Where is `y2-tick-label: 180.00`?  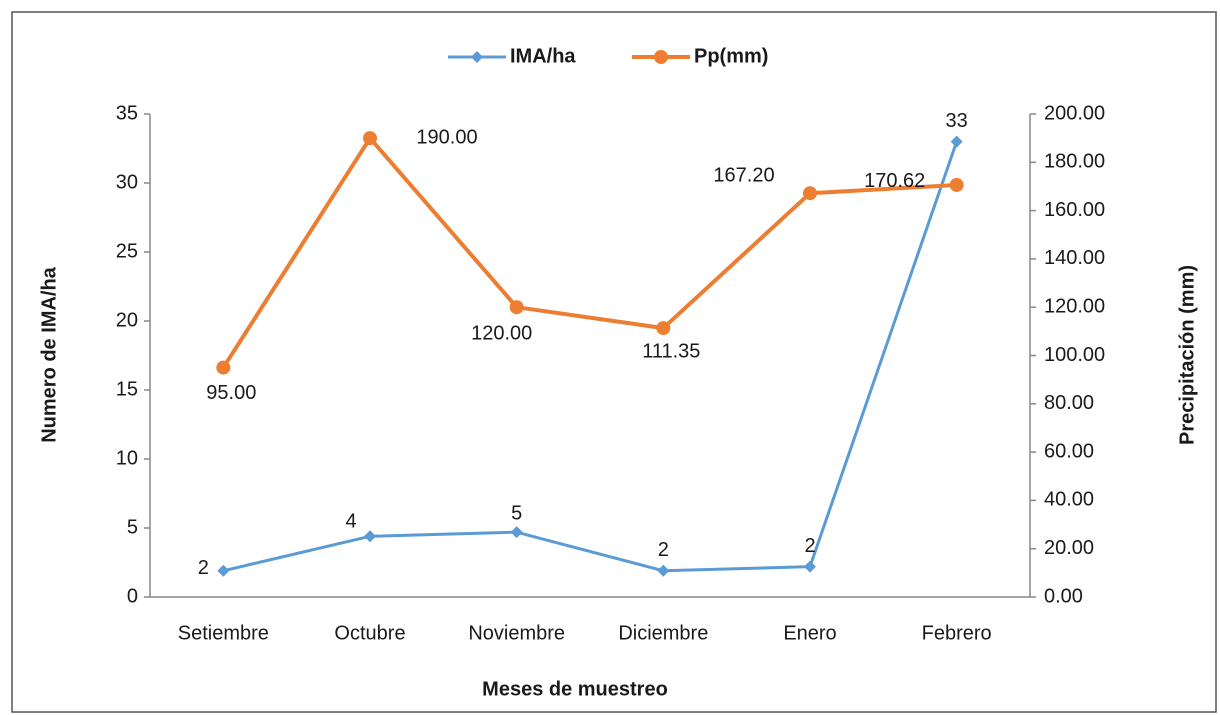
y2-tick-label: 180.00 is located at coordinates (1074, 162).